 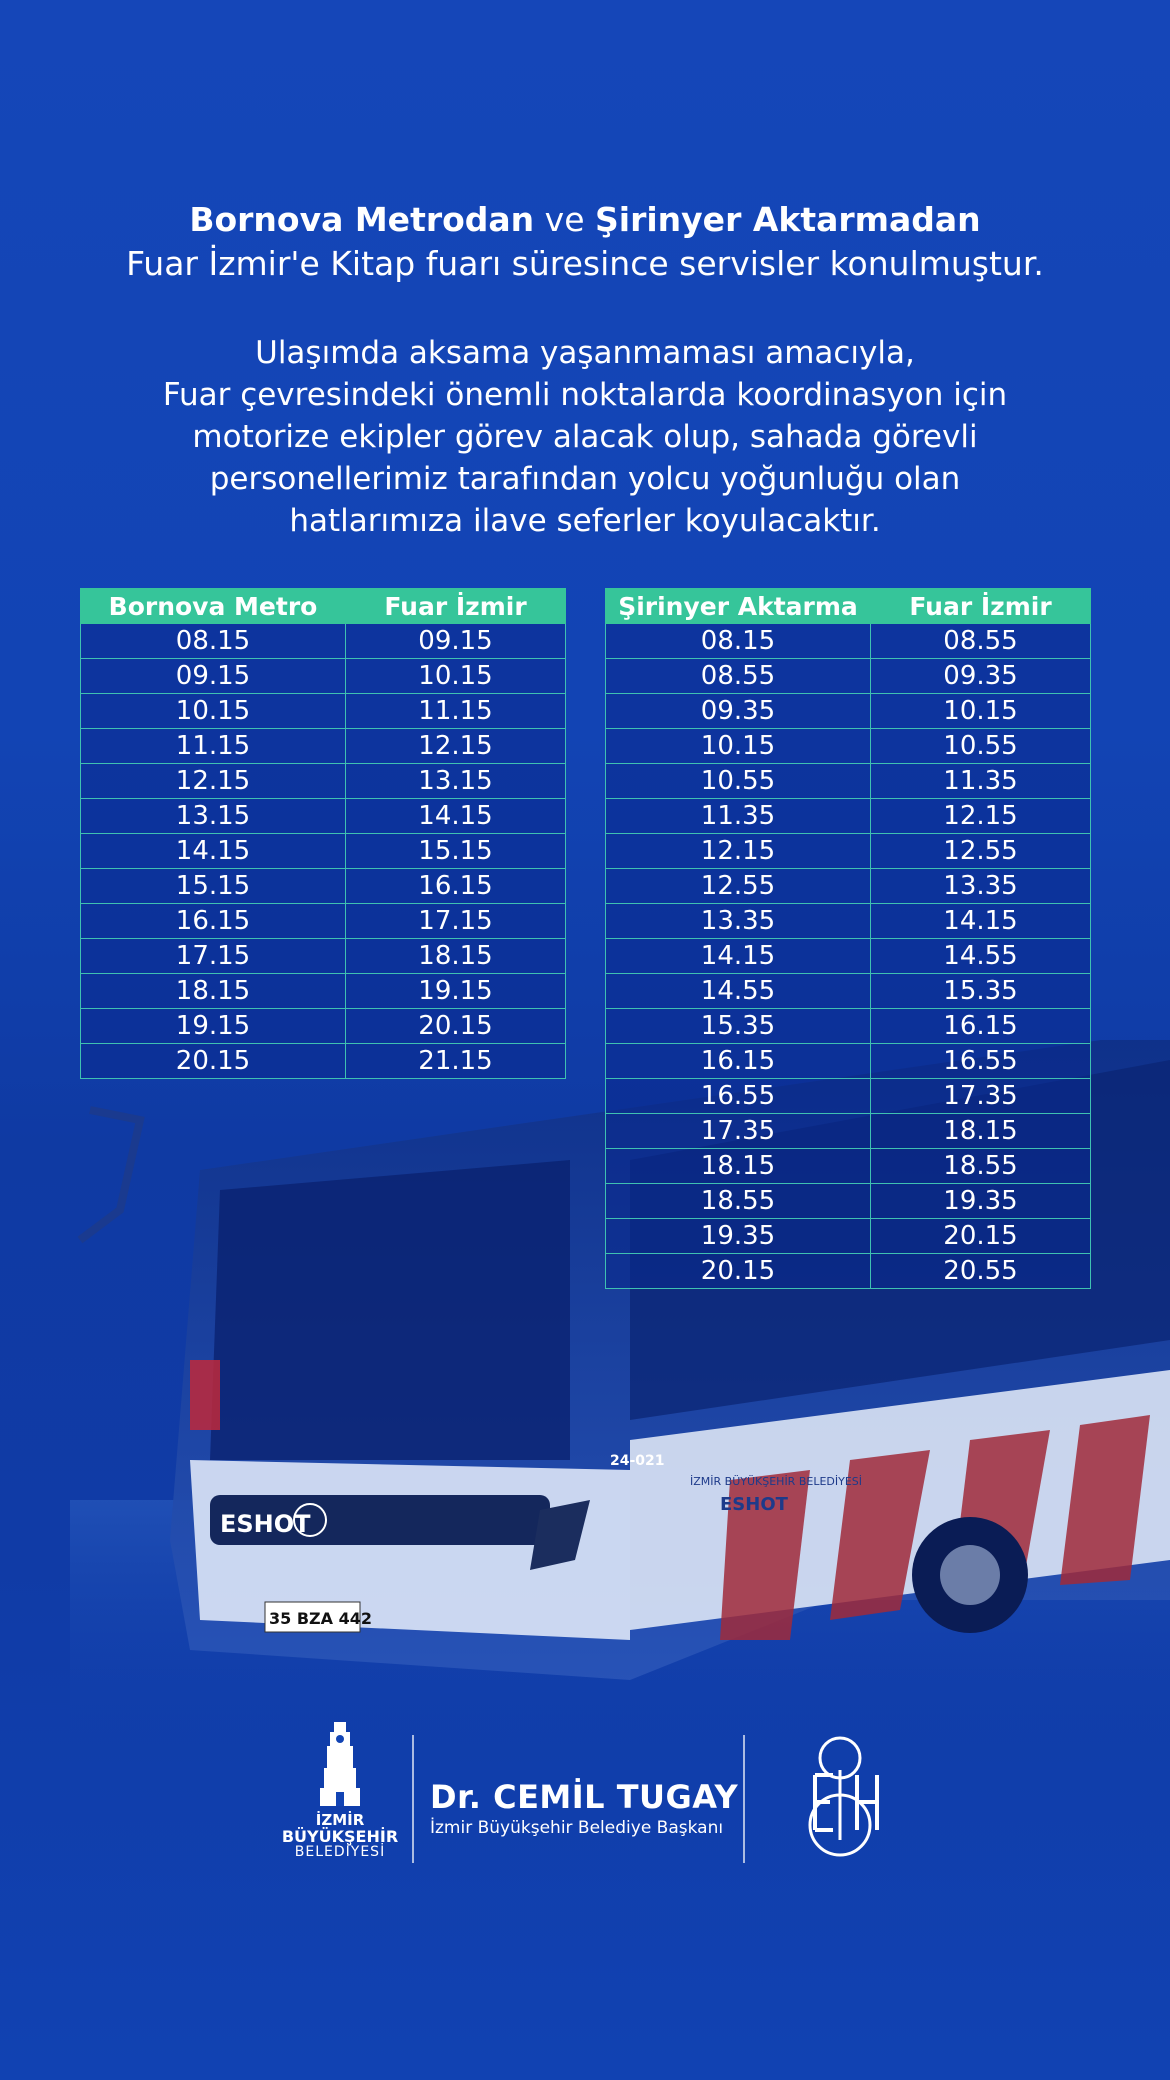 What do you see at coordinates (980, 1201) in the screenshot?
I see `arrival-time: 19.35` at bounding box center [980, 1201].